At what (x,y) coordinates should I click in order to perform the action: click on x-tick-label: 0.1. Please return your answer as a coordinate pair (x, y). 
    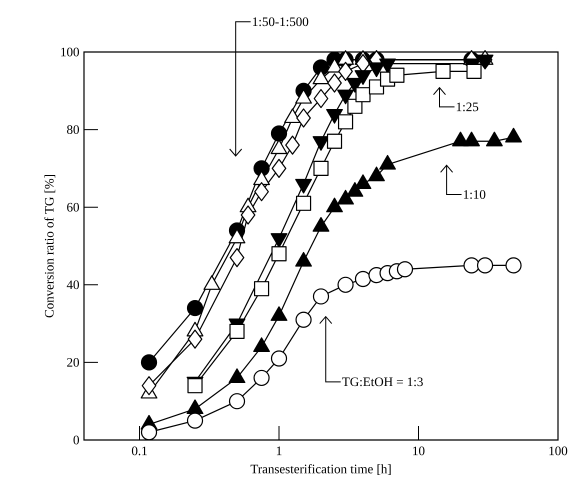
    Looking at the image, I should click on (139, 451).